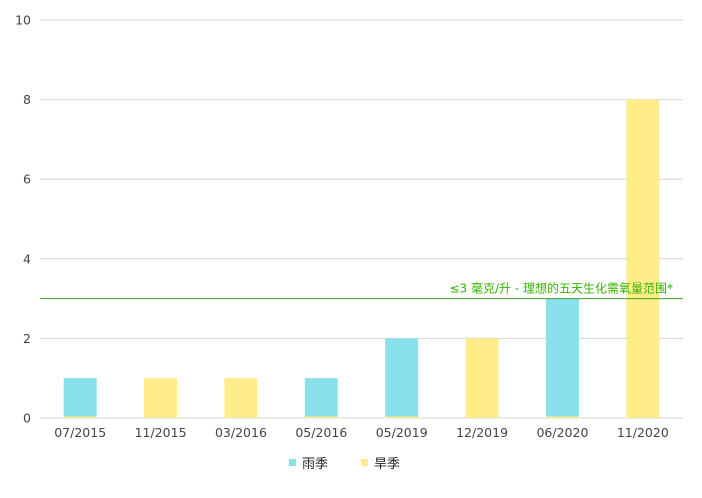 This screenshot has height=498, width=702. I want to click on reference-line-label: ≤3 毫克/升 - 理想的五天生化需氧量范围*, so click(561, 288).